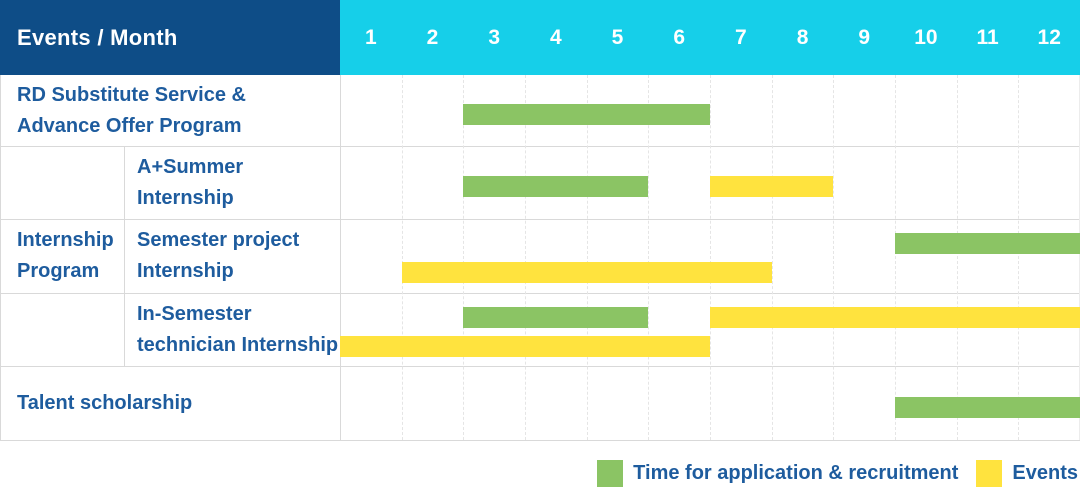 The width and height of the screenshot is (1080, 494). Describe the element at coordinates (124, 256) in the screenshot. I see `label-column-separator` at that location.